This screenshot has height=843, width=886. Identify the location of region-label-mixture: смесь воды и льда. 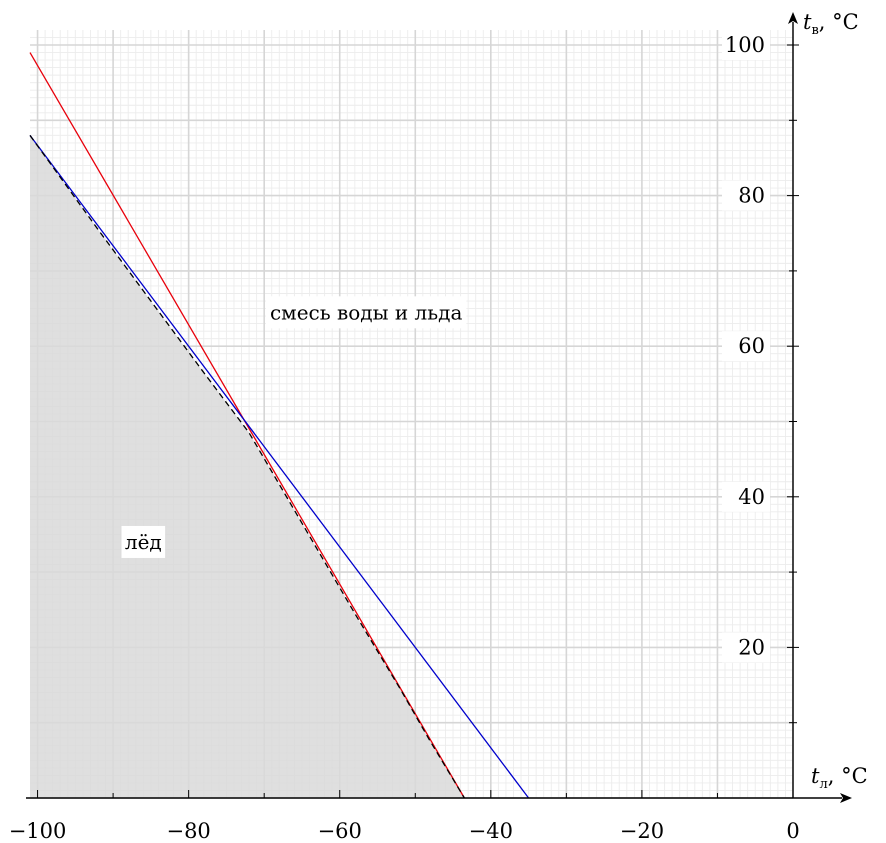
(366, 312).